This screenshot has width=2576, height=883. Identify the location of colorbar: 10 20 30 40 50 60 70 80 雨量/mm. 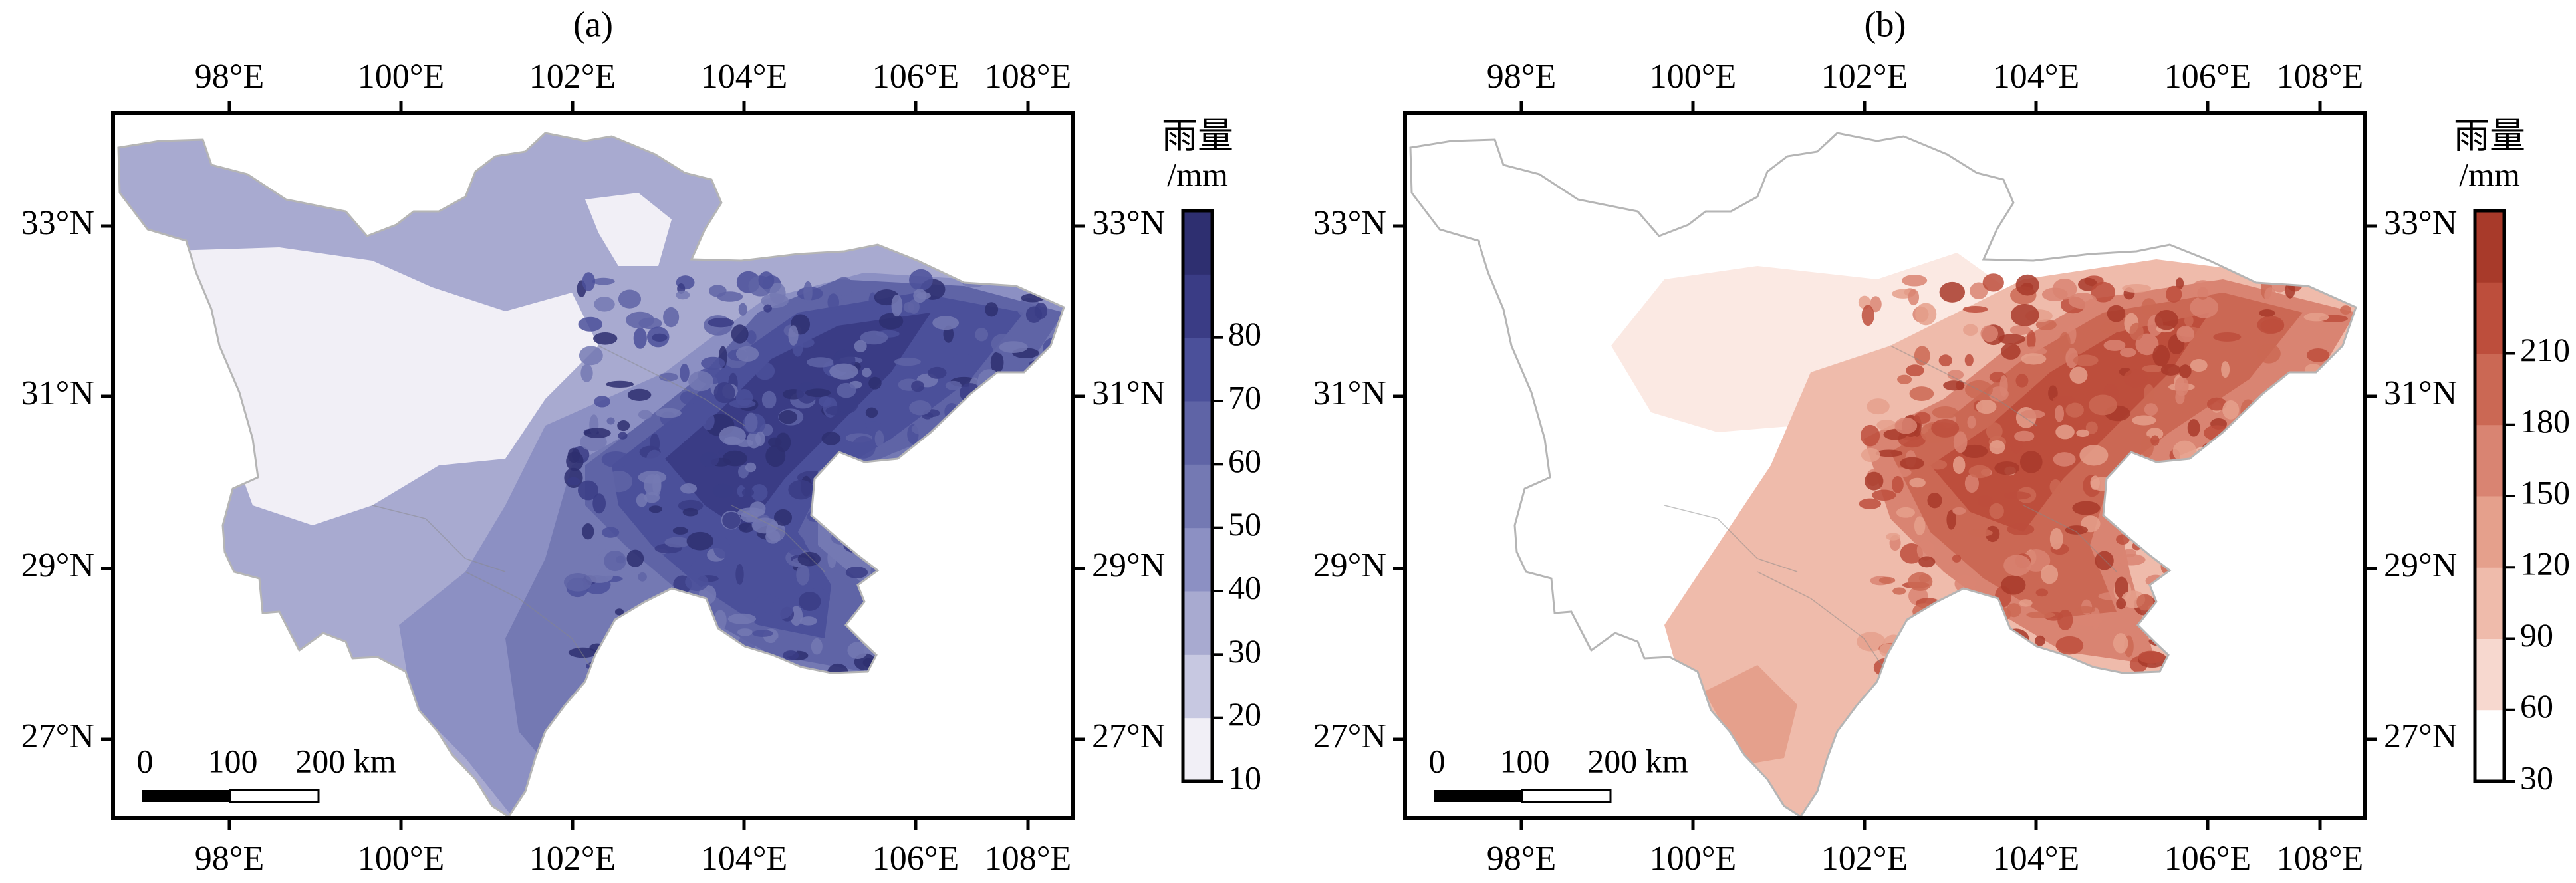
(1211, 456).